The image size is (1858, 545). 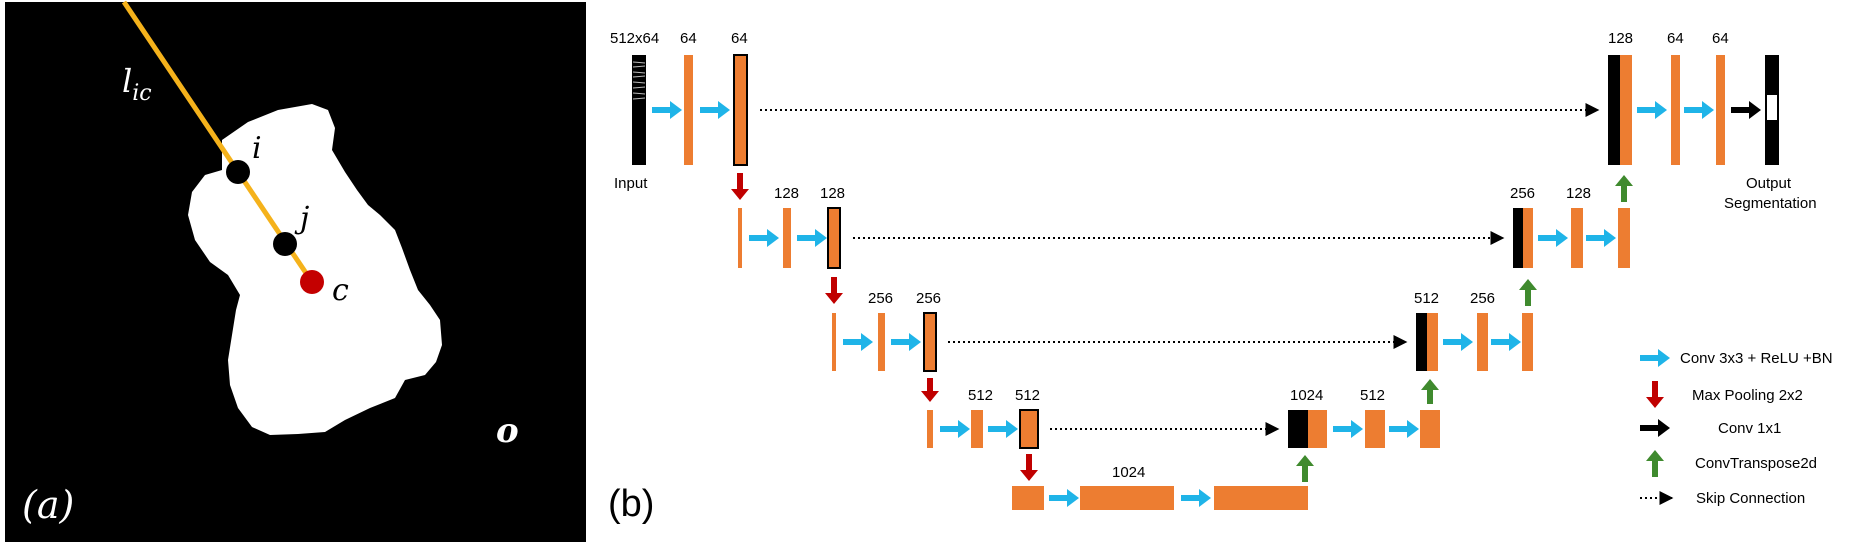 What do you see at coordinates (740, 110) in the screenshot?
I see `feature-map-l1-b` at bounding box center [740, 110].